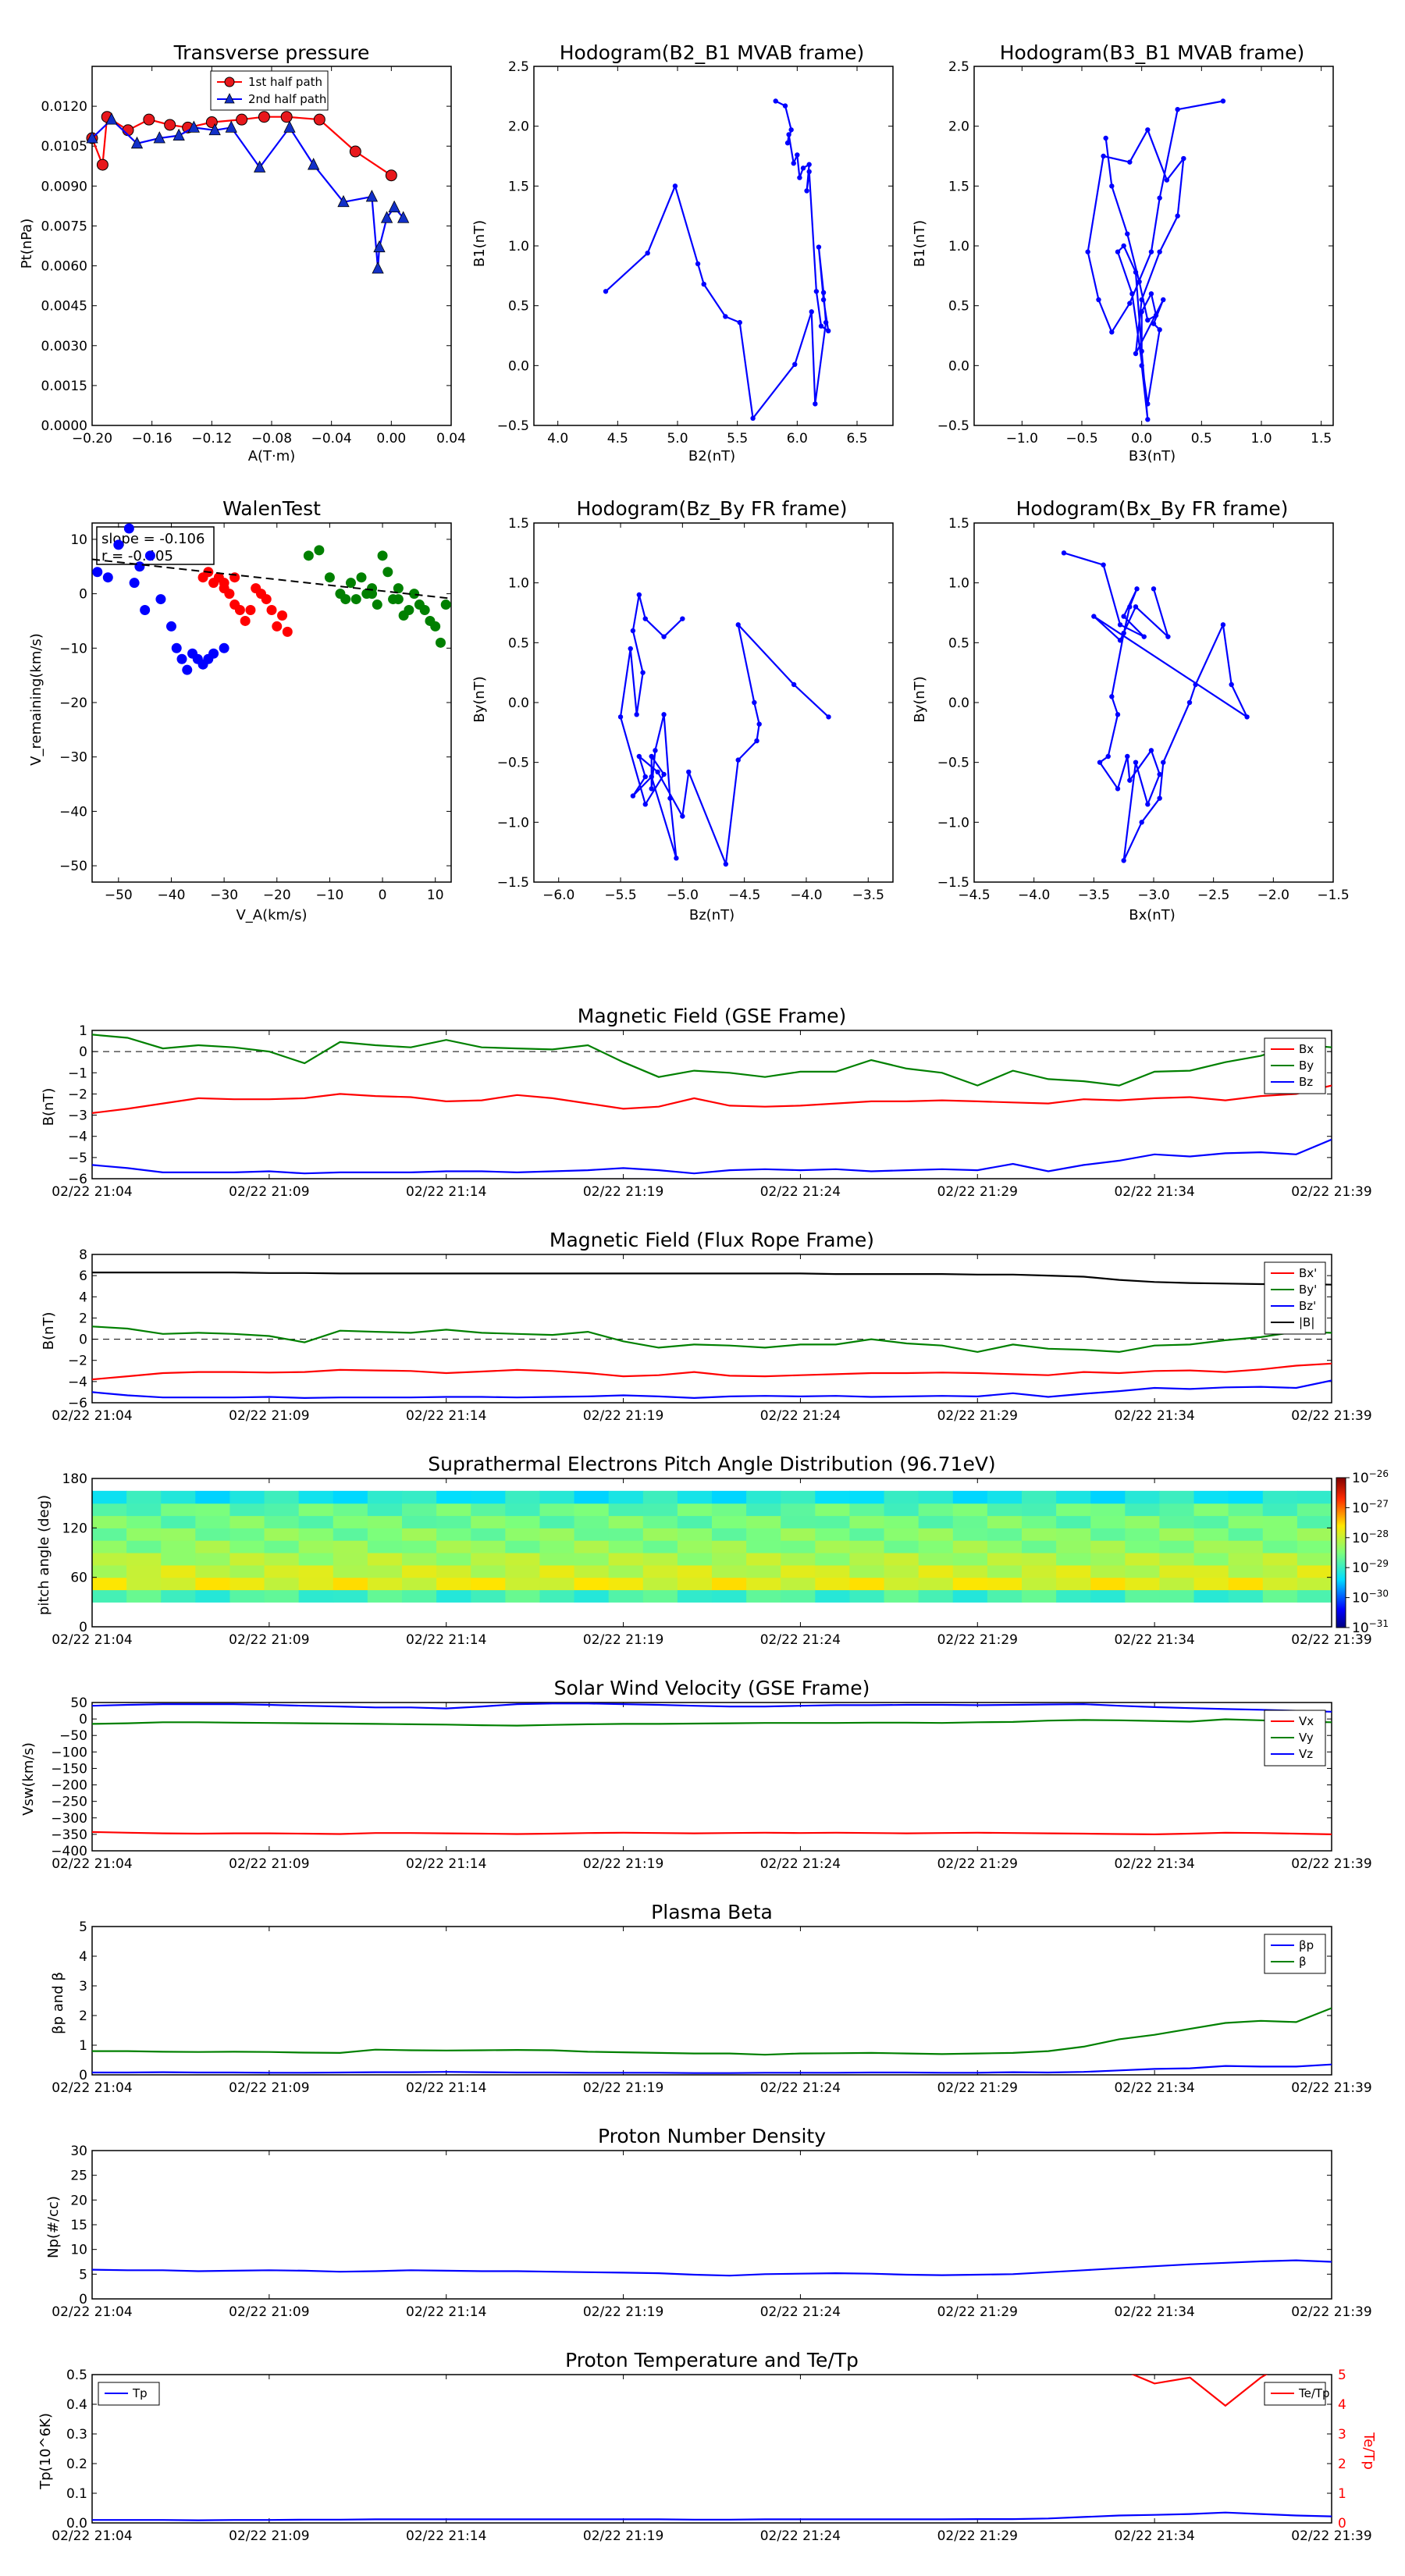 The image size is (1405, 2576). What do you see at coordinates (1306, 1322) in the screenshot?
I see `magnetic-field-fr-legend-label: |B|` at bounding box center [1306, 1322].